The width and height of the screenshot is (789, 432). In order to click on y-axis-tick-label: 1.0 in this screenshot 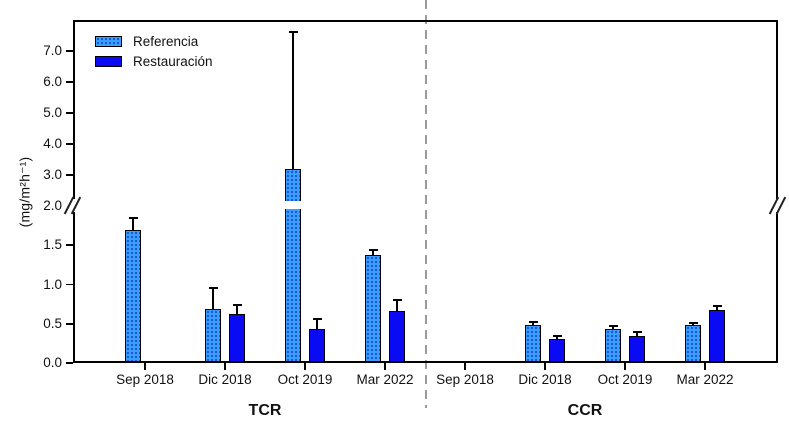, I will do `click(52, 284)`.